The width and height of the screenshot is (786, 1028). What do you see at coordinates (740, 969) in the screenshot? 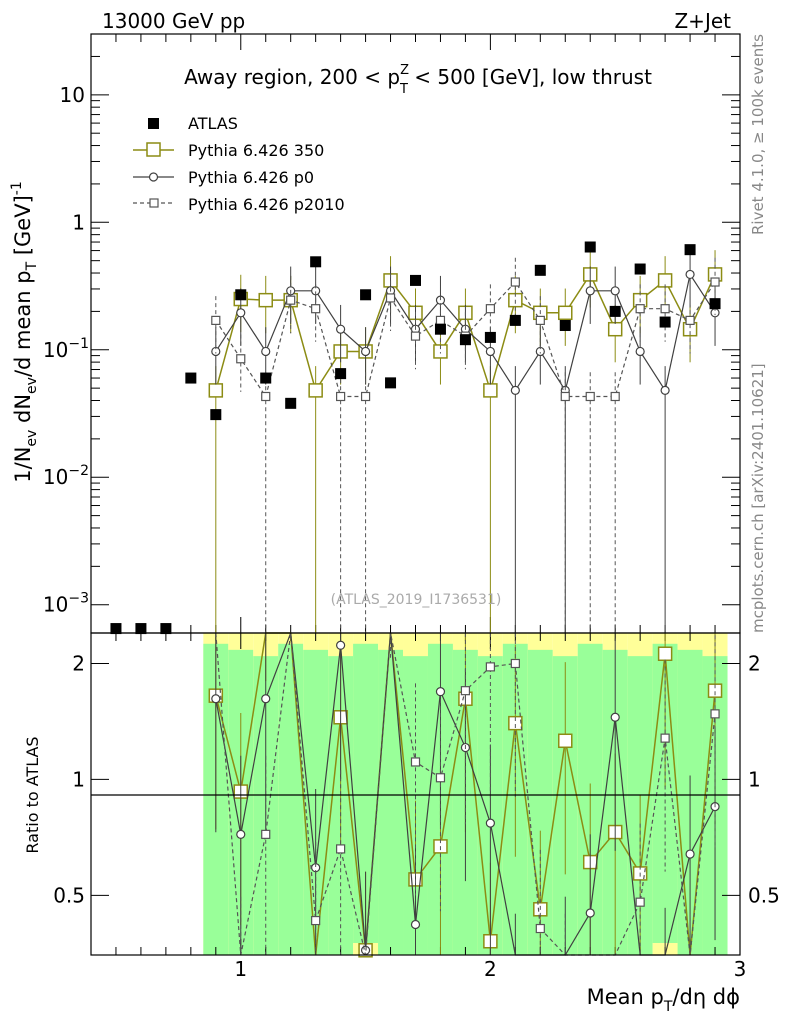
I see `x-tick-label: 3` at bounding box center [740, 969].